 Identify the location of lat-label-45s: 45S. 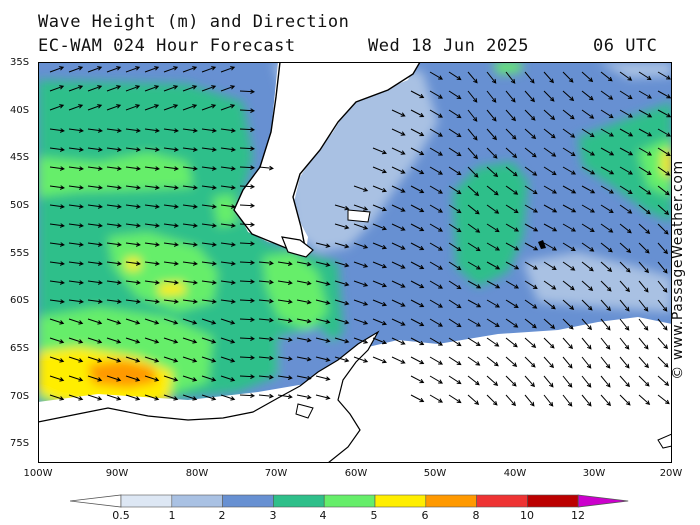
(20, 157).